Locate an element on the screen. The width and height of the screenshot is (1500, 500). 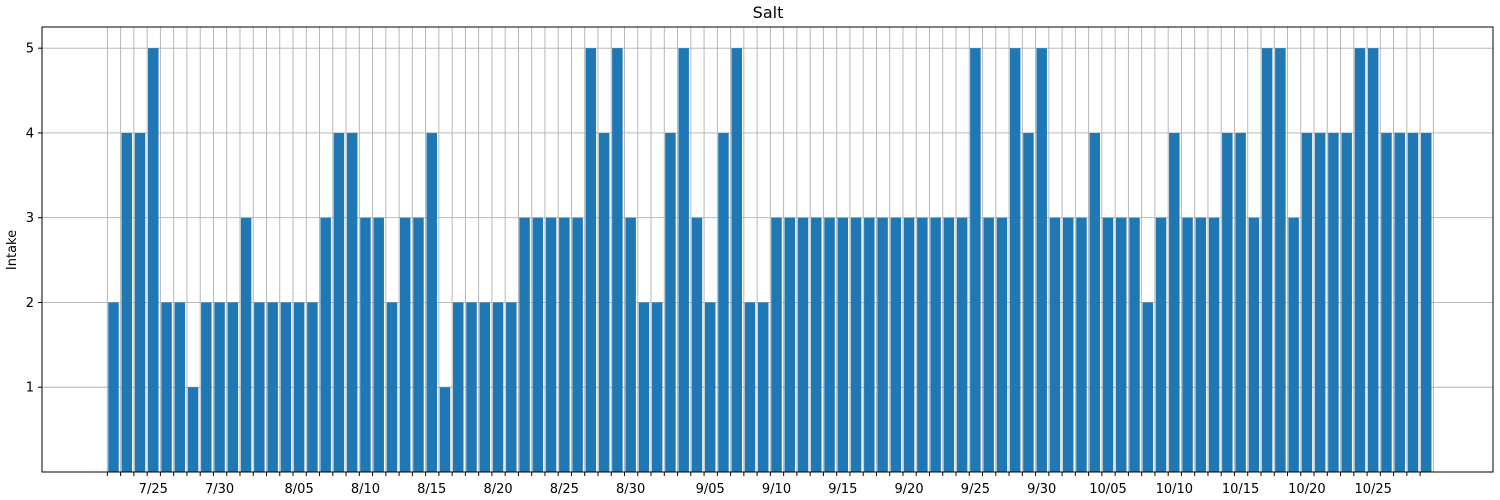
x-tick-label: 10/10 is located at coordinates (1174, 489).